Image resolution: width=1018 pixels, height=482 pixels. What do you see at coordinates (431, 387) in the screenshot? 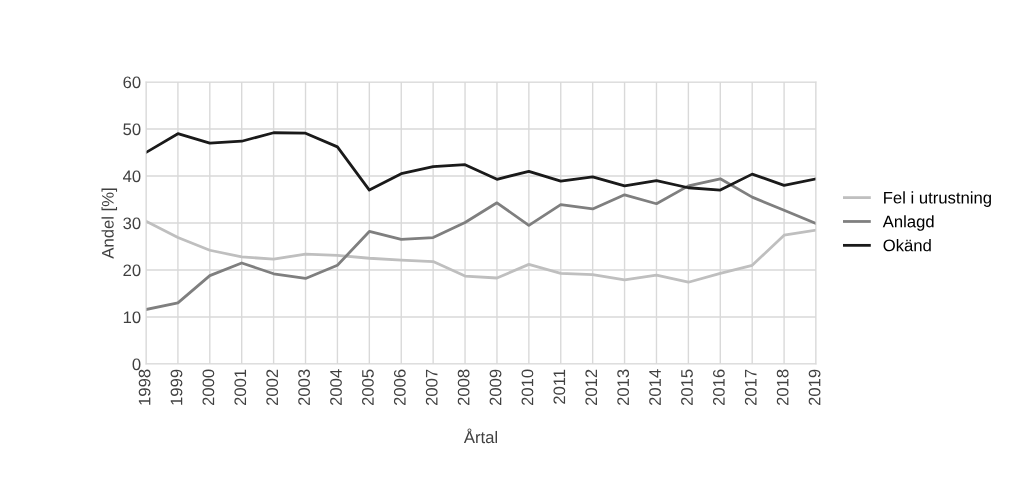
I see `x-tick-label: 2007` at bounding box center [431, 387].